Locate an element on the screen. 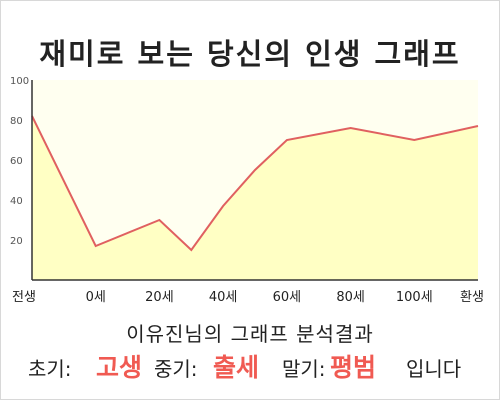  y-tick-label: 80 is located at coordinates (16, 121).